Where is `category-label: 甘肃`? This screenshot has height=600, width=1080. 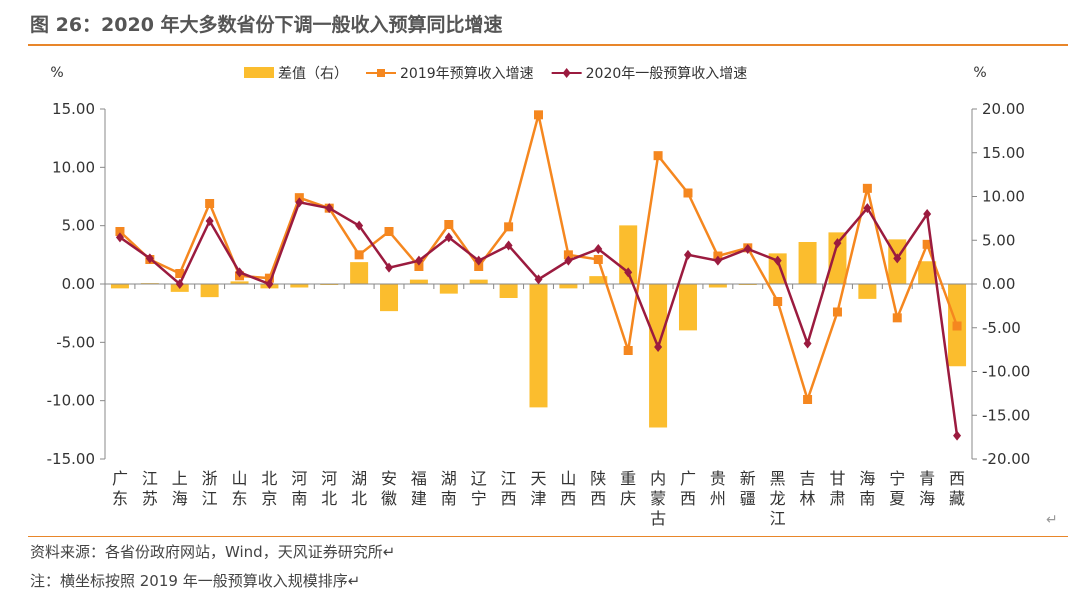
category-label: 甘肃 is located at coordinates (837, 488).